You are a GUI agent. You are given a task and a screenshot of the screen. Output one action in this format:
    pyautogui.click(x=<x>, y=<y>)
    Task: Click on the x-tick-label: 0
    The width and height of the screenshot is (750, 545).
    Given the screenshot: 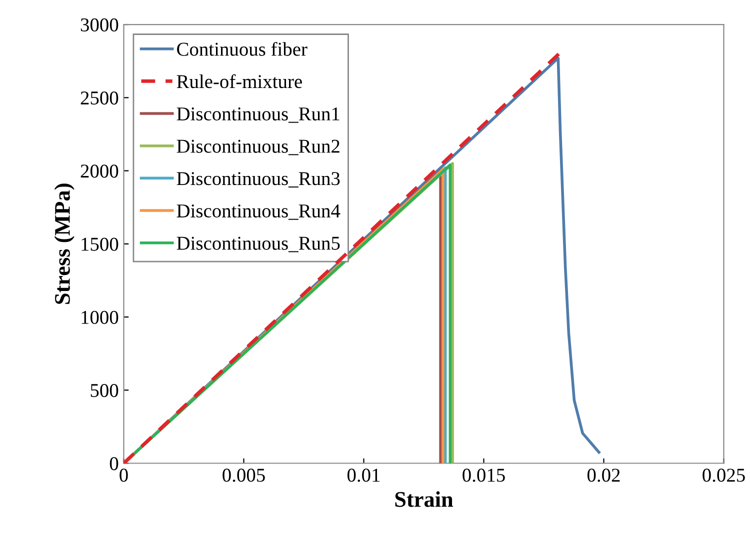 What is the action you would take?
    pyautogui.click(x=124, y=475)
    